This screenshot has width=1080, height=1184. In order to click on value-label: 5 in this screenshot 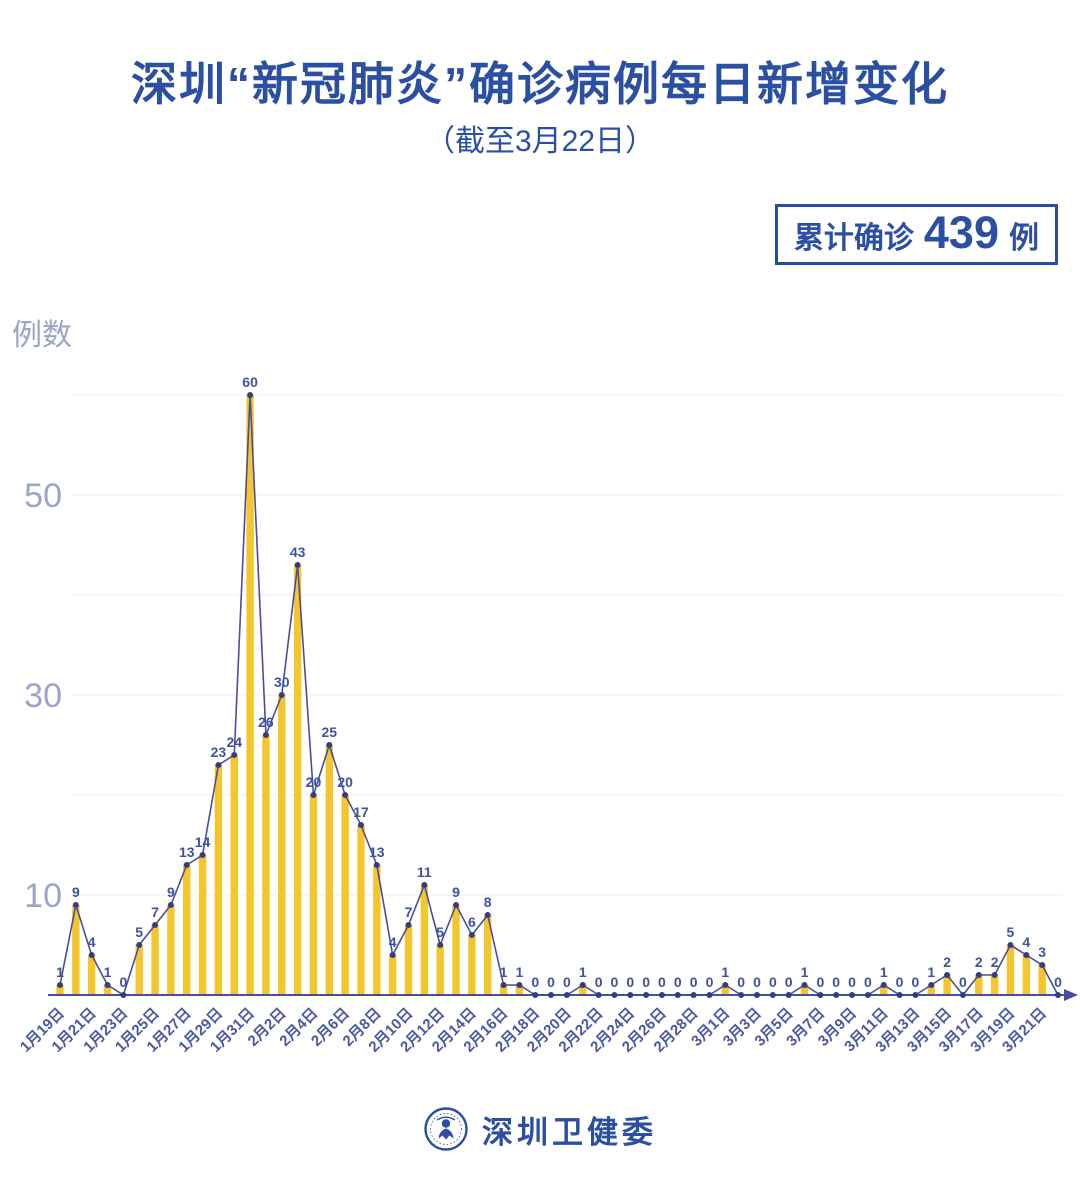, I will do `click(1011, 932)`.